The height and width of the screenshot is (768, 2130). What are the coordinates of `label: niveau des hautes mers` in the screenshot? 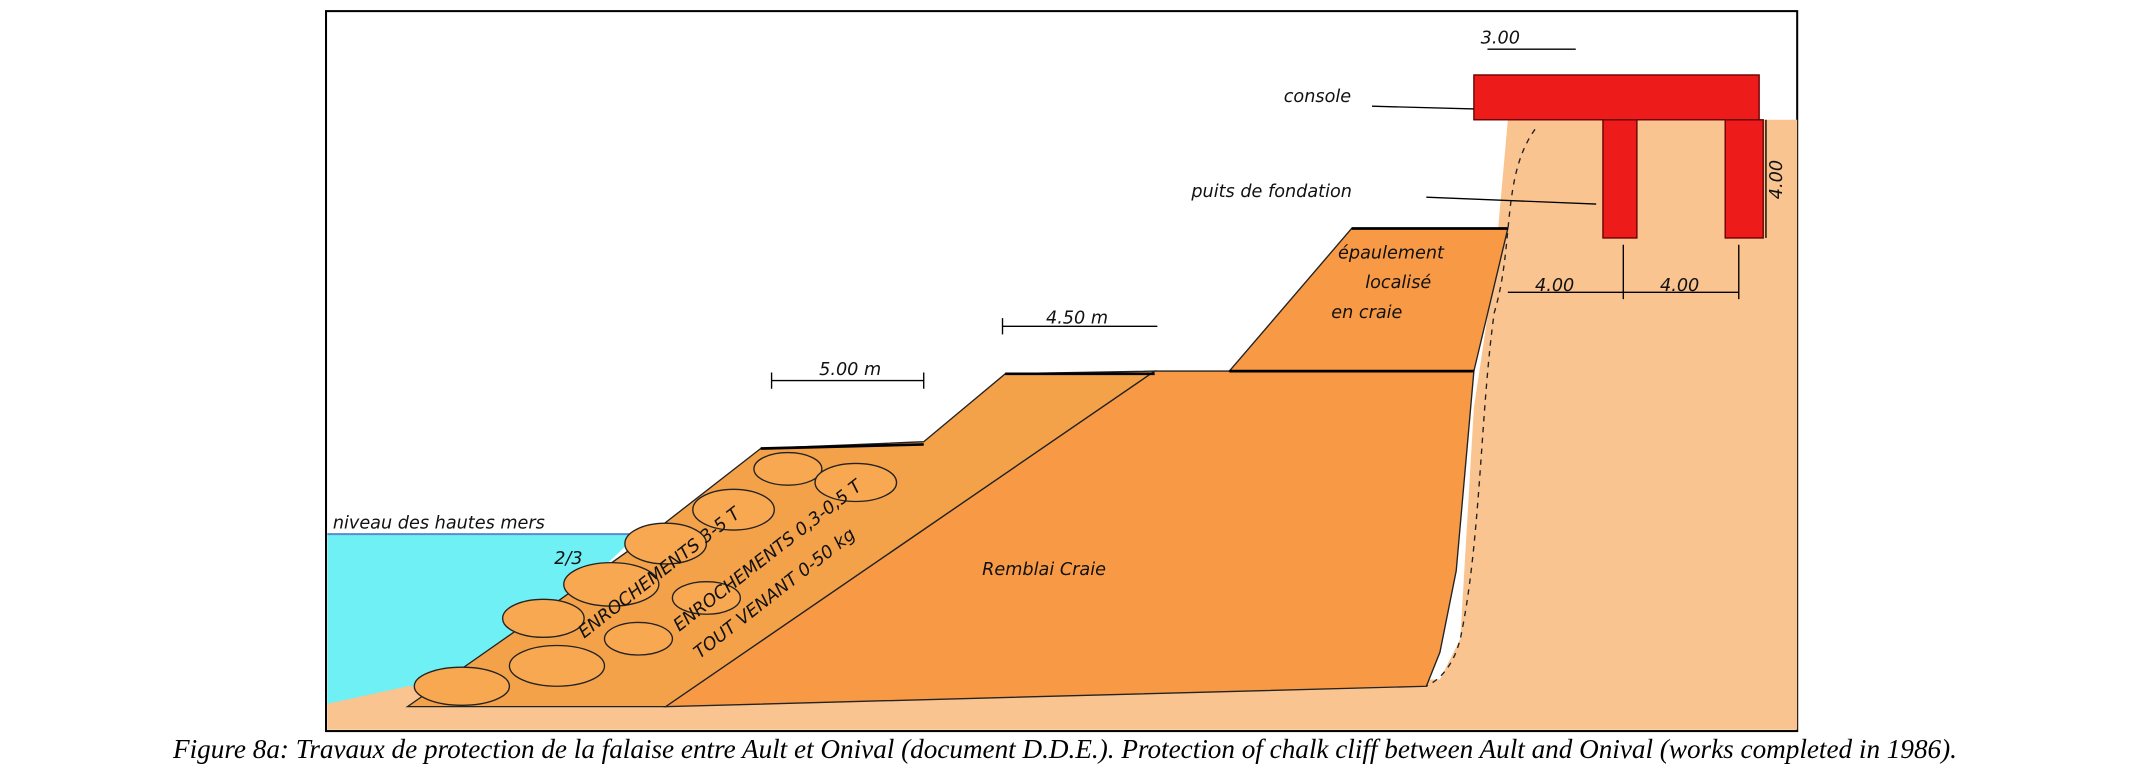 It's located at (439, 524).